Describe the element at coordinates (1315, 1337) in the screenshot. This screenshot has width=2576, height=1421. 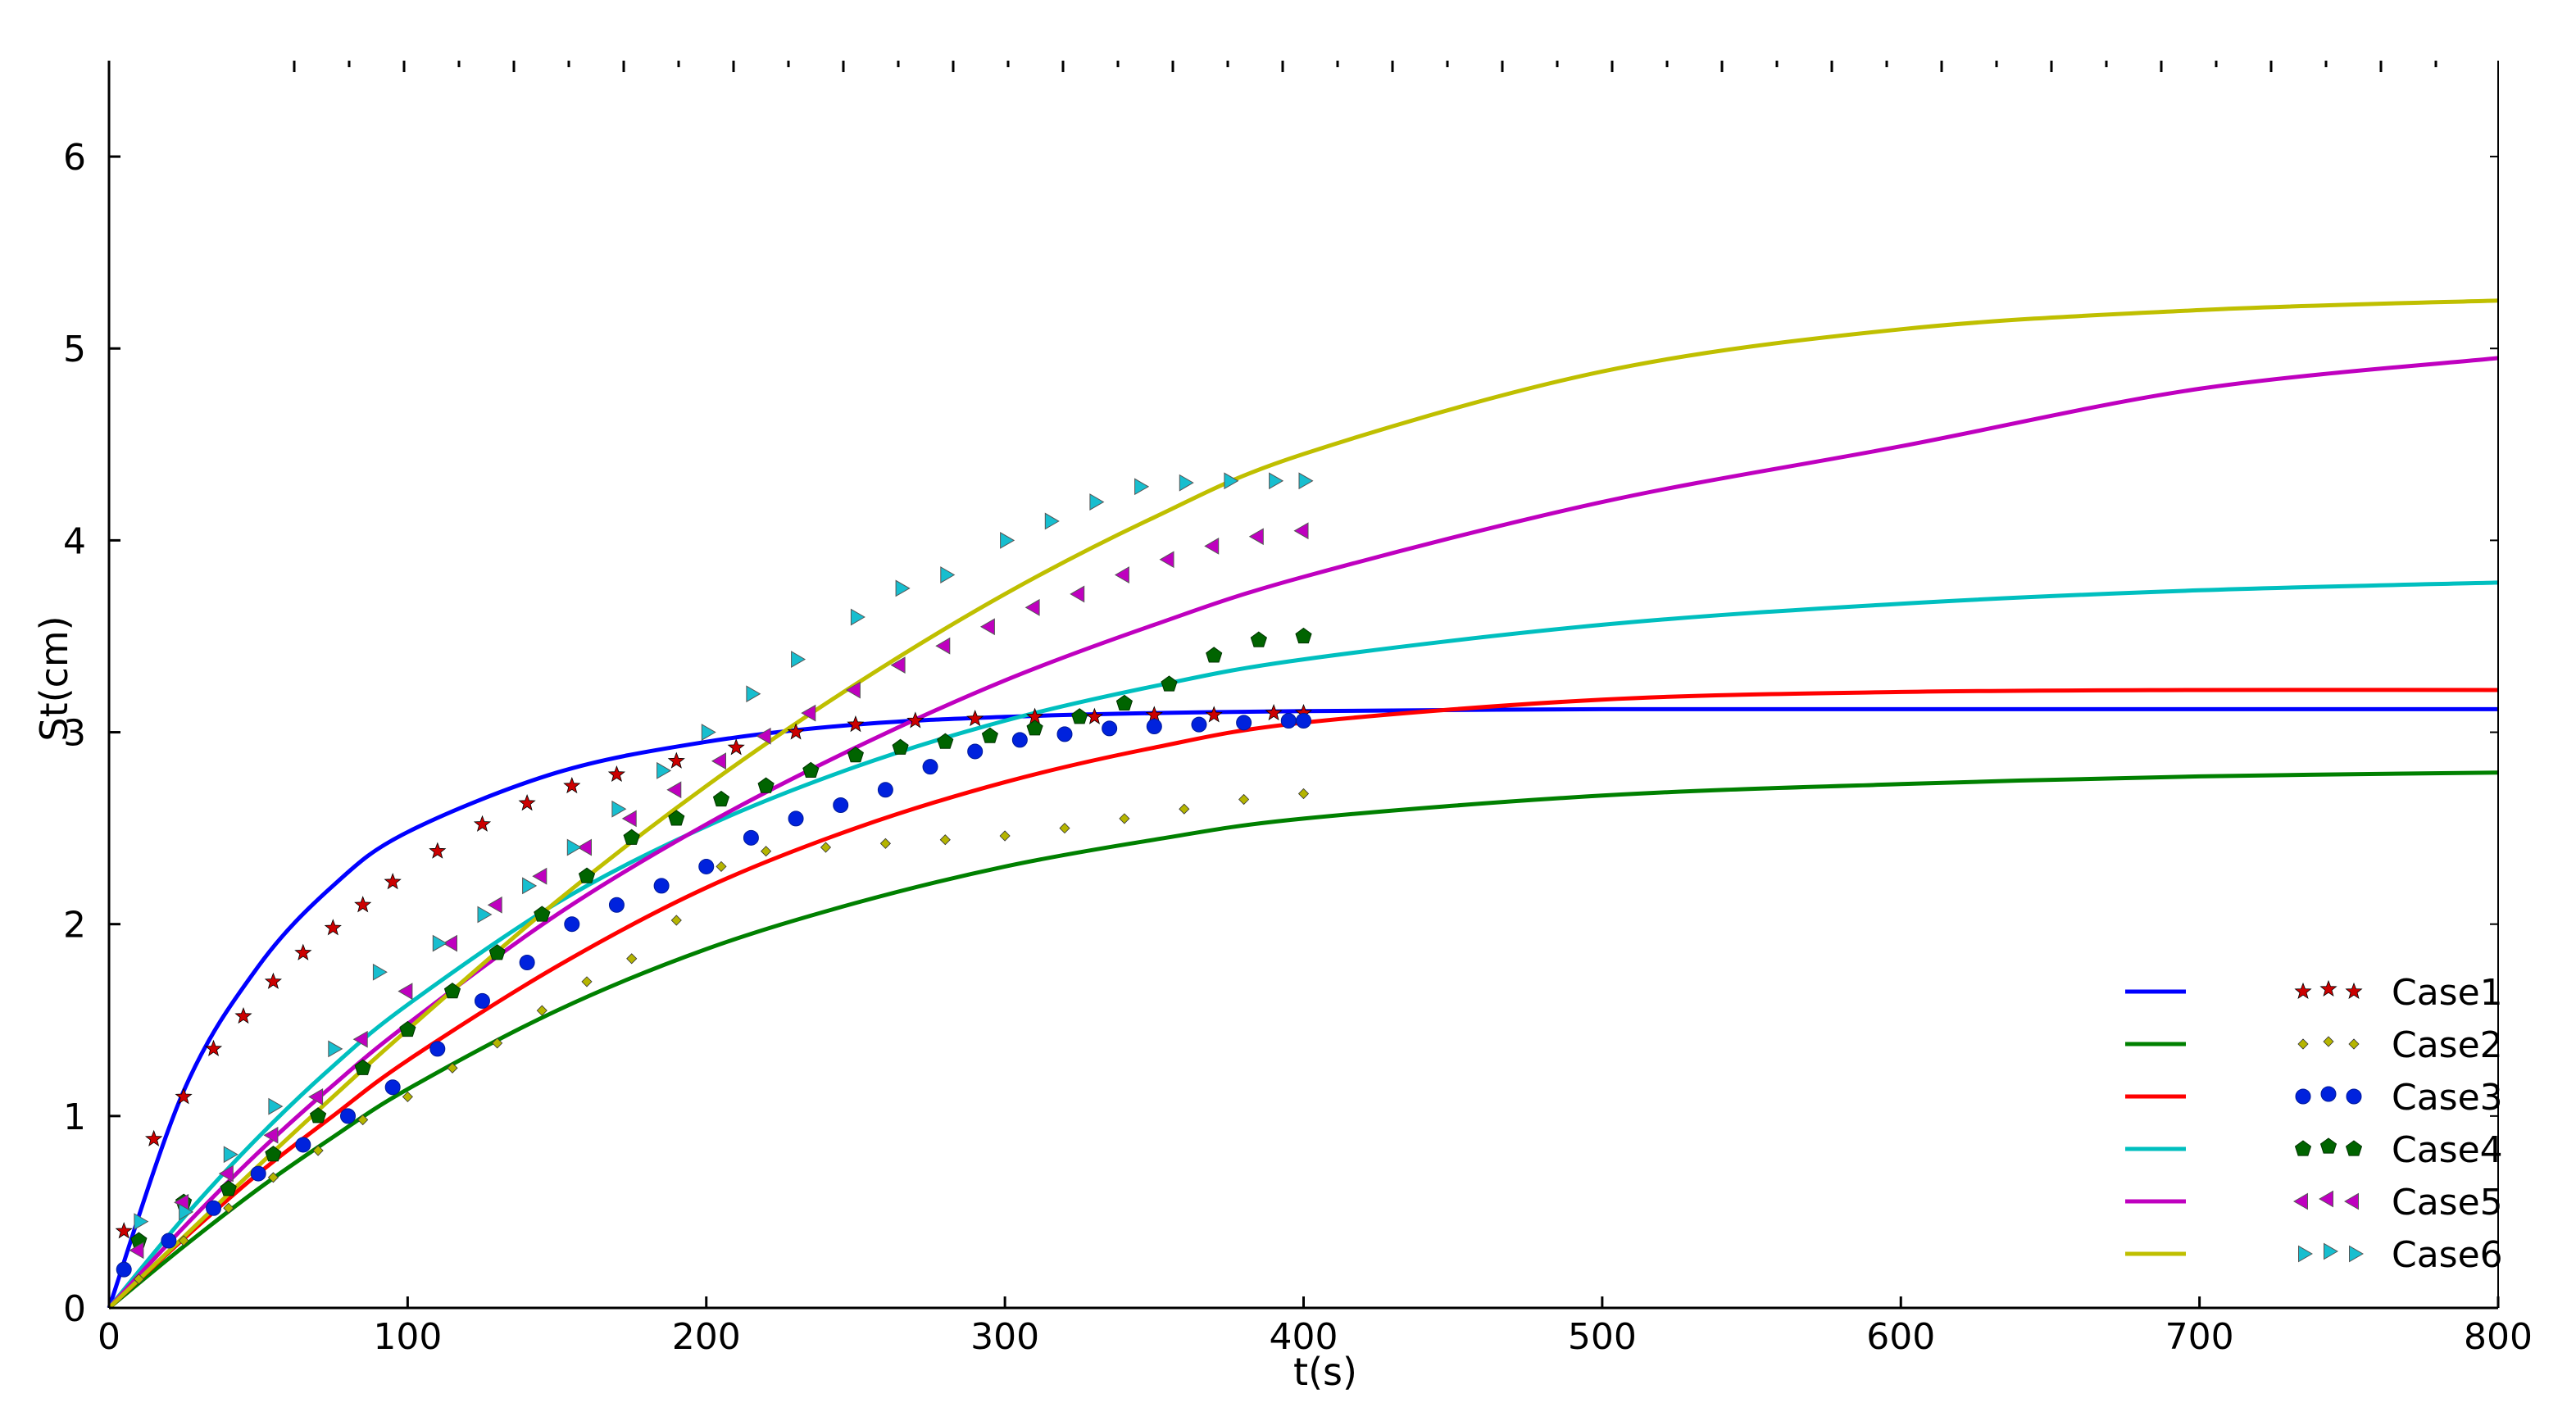
I see `x-tick-labels: 0 100 200 300 400 500 600 700 800` at that location.